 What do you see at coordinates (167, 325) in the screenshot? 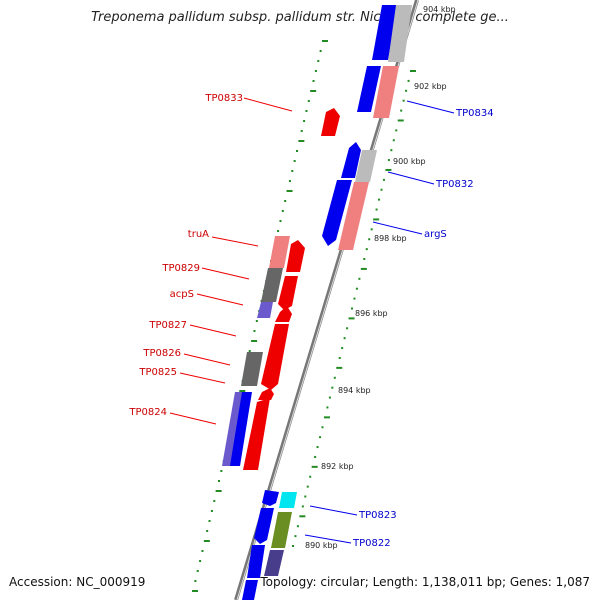
I see `gene-label-tp0827: TP0827` at bounding box center [167, 325].